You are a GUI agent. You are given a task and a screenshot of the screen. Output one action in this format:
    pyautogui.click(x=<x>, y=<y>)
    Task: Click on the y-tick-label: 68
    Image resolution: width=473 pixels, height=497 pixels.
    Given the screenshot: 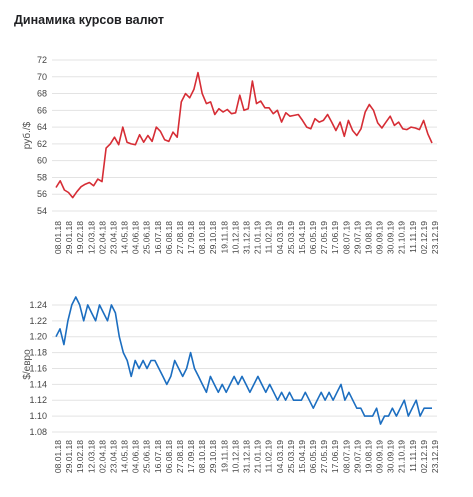 What is the action you would take?
    pyautogui.click(x=42, y=94)
    